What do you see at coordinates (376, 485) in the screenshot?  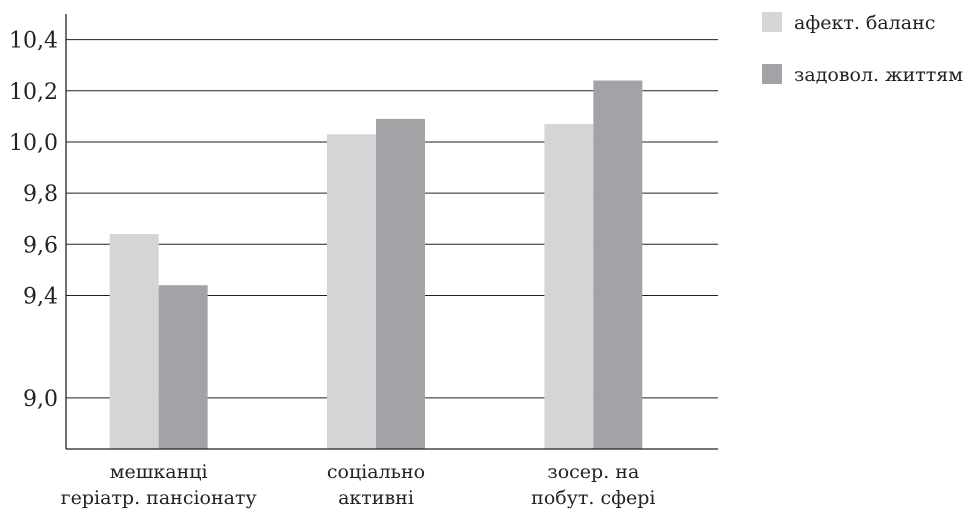 I see `x-category-label: соціально активні` at bounding box center [376, 485].